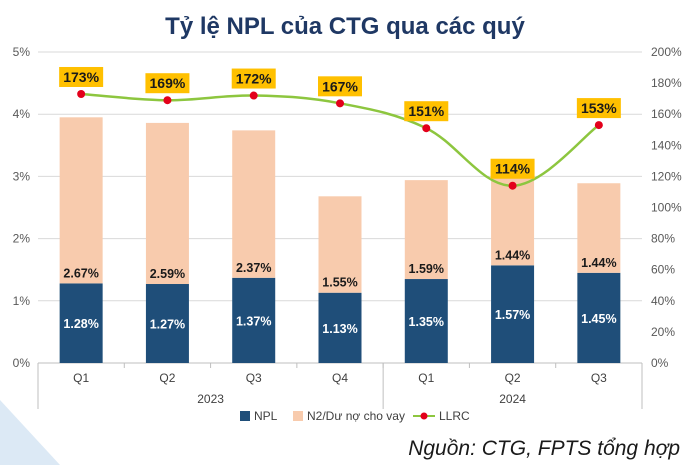 This screenshot has height=465, width=690. I want to click on n2-value-label: 2.67%, so click(80, 273).